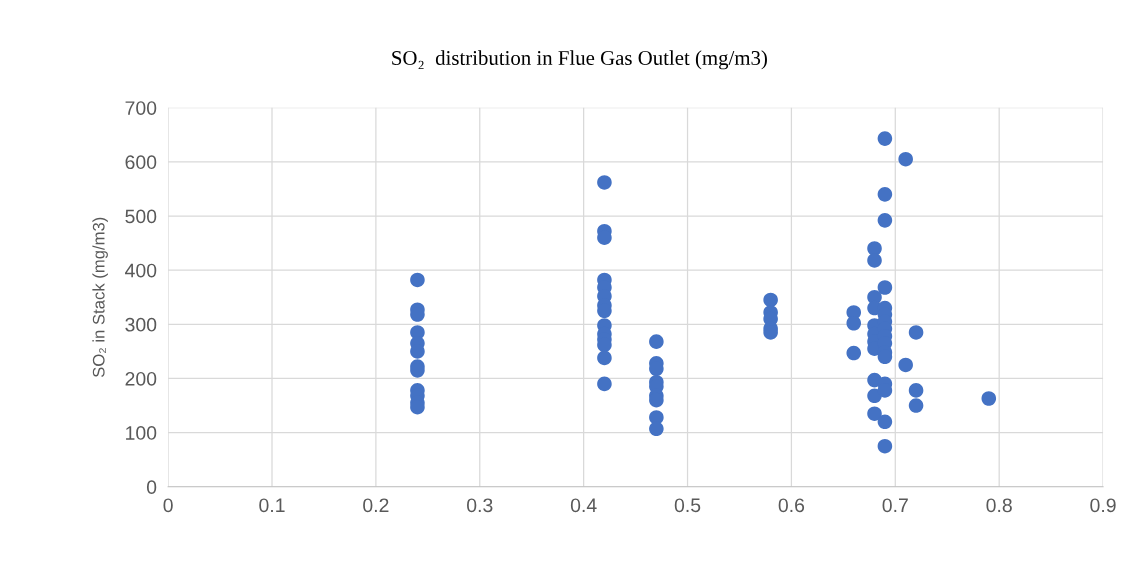 Image resolution: width=1136 pixels, height=570 pixels. Describe the element at coordinates (168, 505) in the screenshot. I see `x-tick-label: 0` at that location.